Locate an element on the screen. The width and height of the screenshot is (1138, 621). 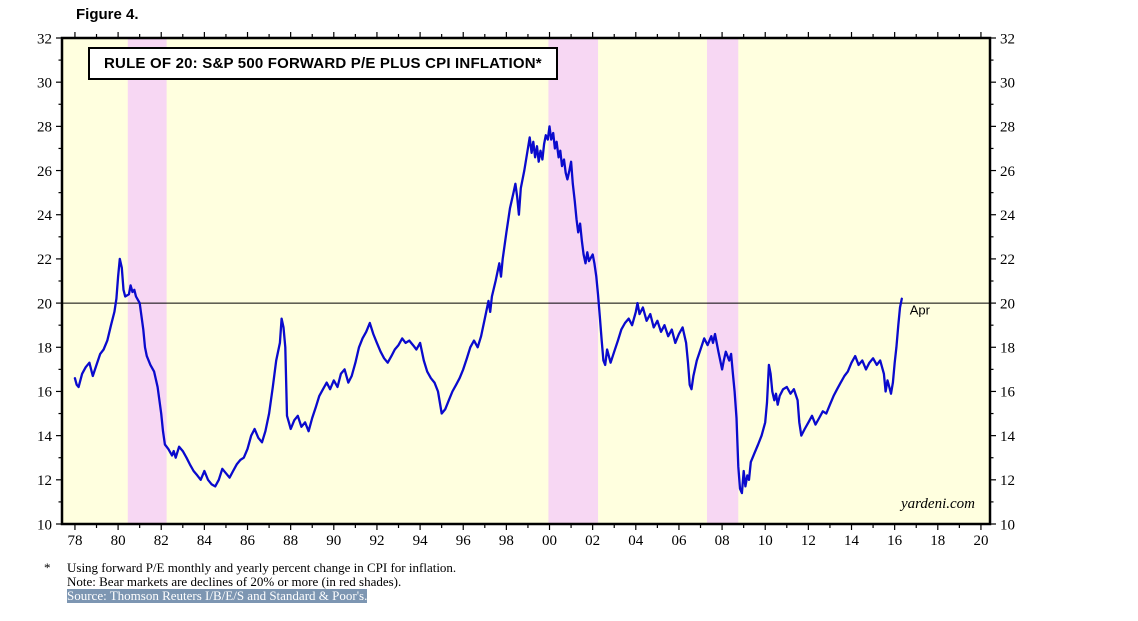
y-axis-label-right: 18 is located at coordinates (1007, 349).